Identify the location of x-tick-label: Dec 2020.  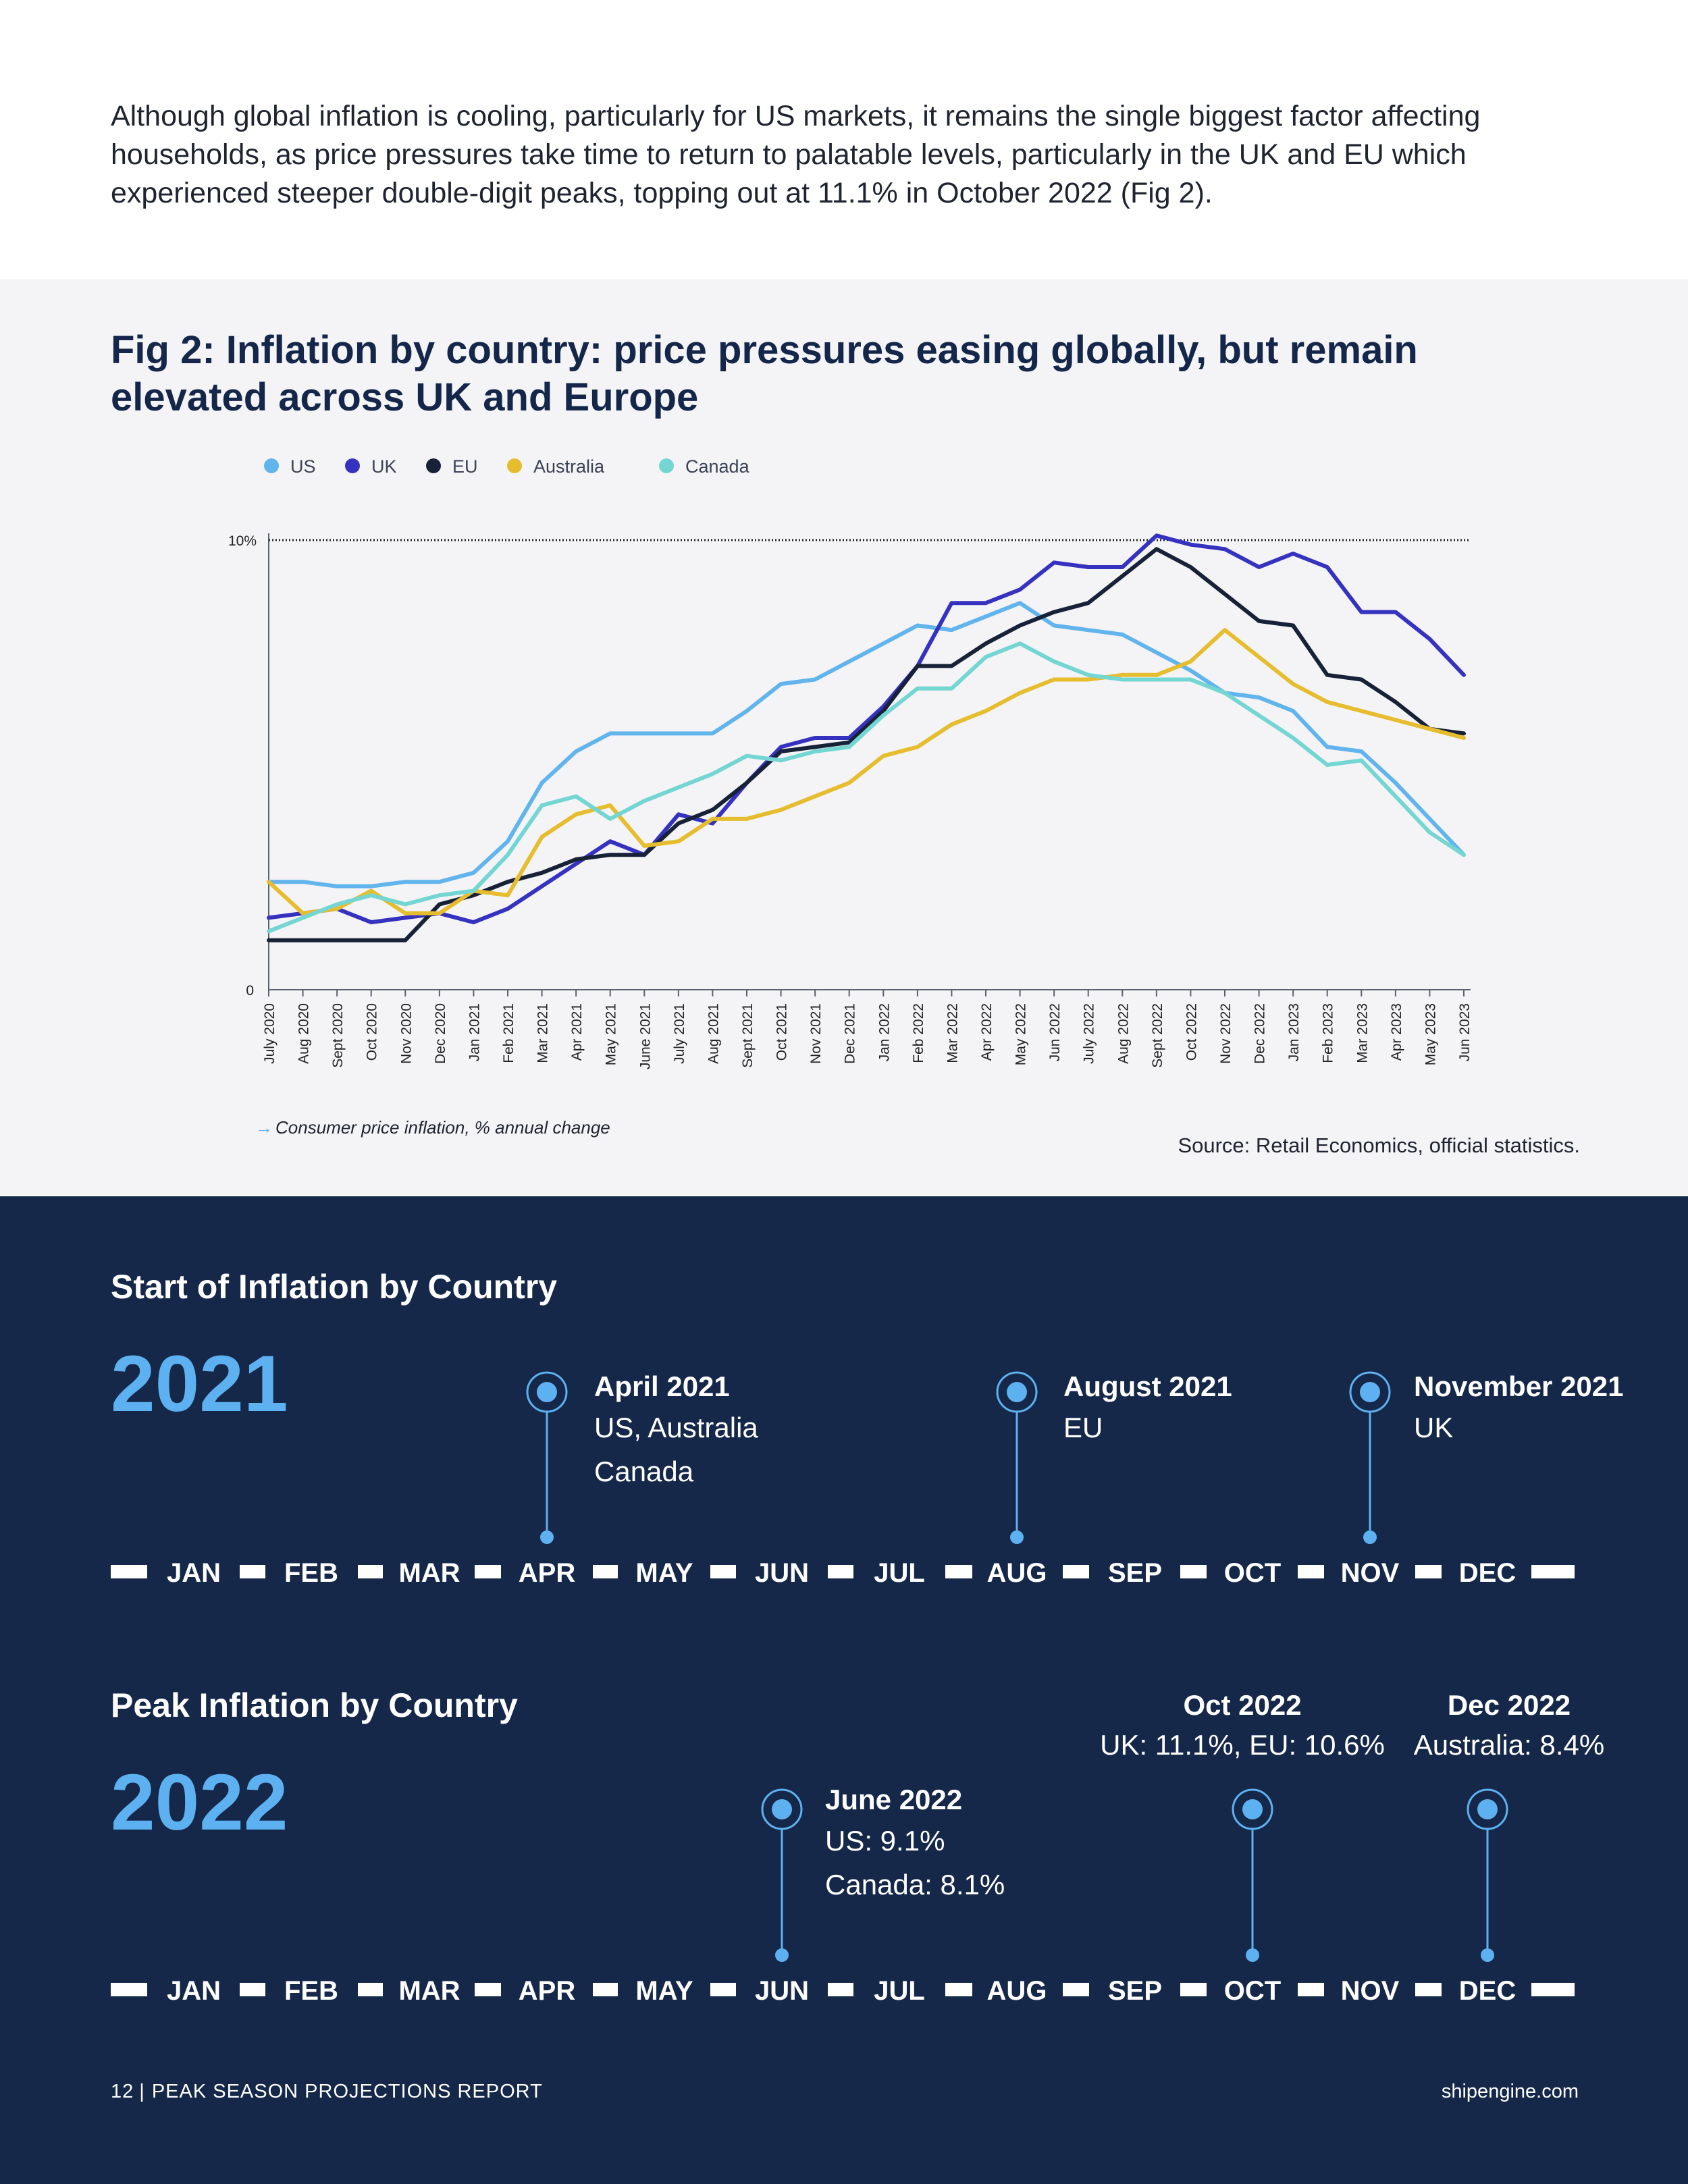
(440, 1033).